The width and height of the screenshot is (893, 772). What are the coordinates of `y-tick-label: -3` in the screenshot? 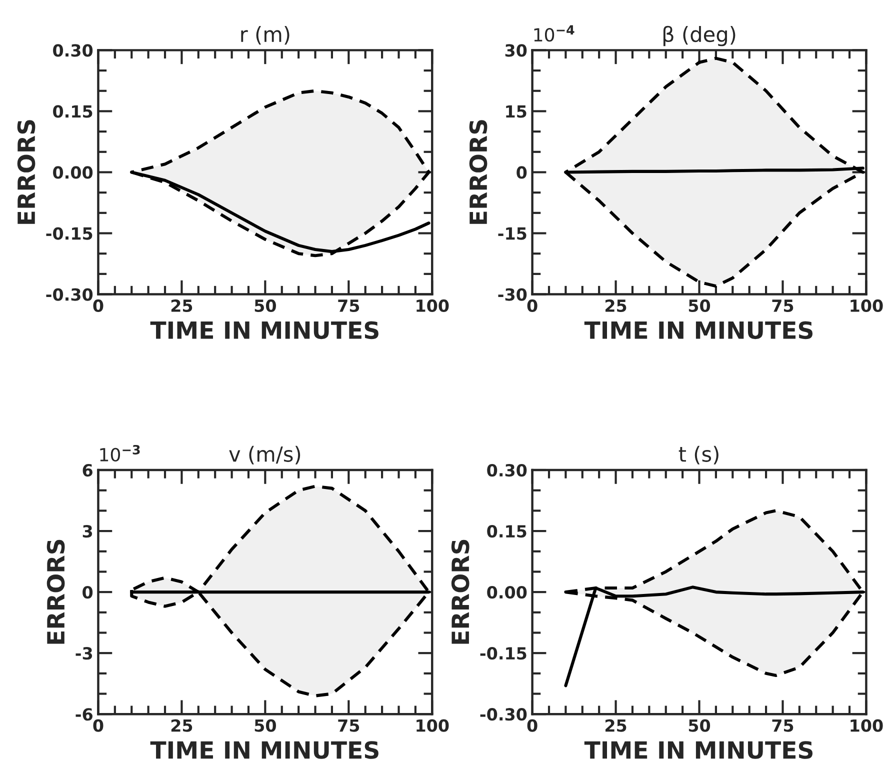 It's located at (84, 653).